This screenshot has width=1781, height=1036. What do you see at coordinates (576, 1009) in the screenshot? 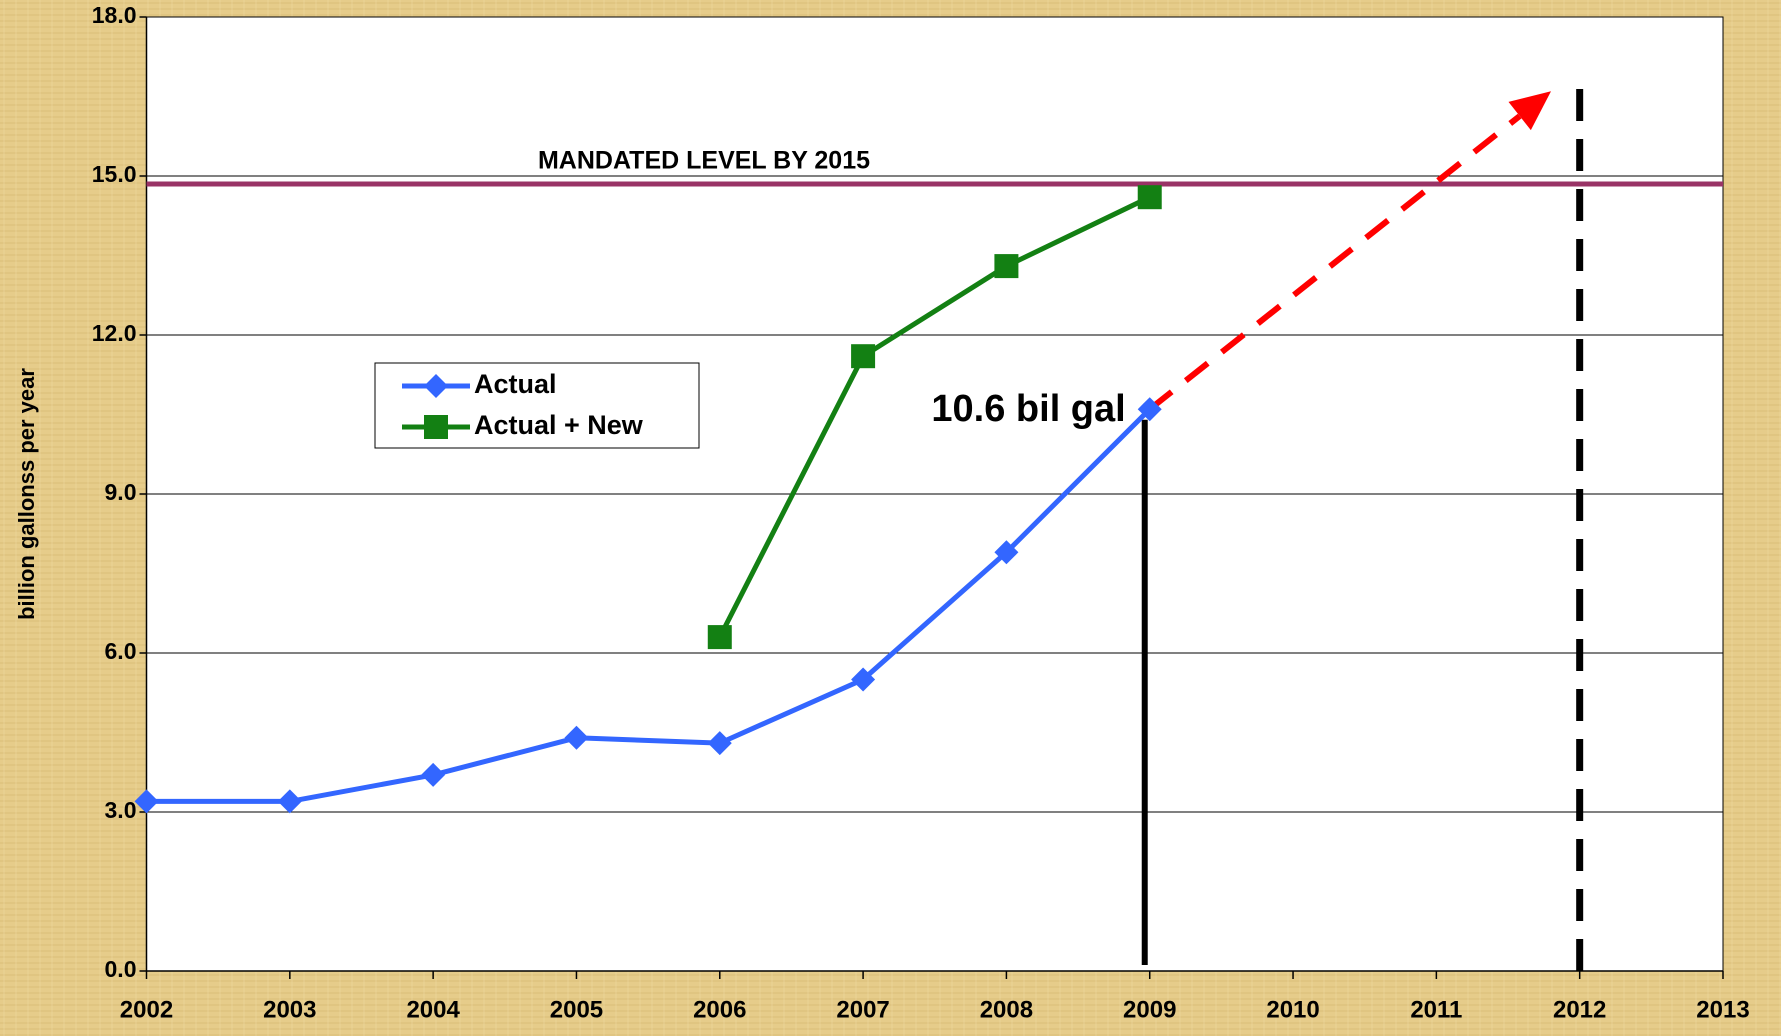
I see `x-tick-label: 2005` at bounding box center [576, 1009].